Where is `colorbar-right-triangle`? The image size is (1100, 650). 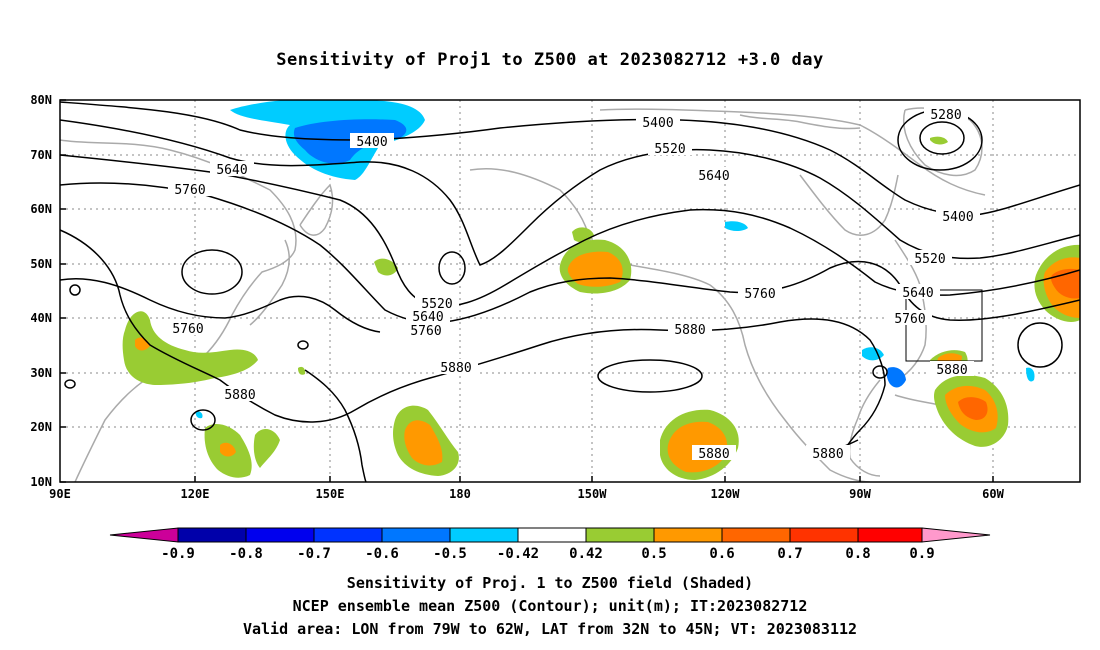 colorbar-right-triangle is located at coordinates (956, 535).